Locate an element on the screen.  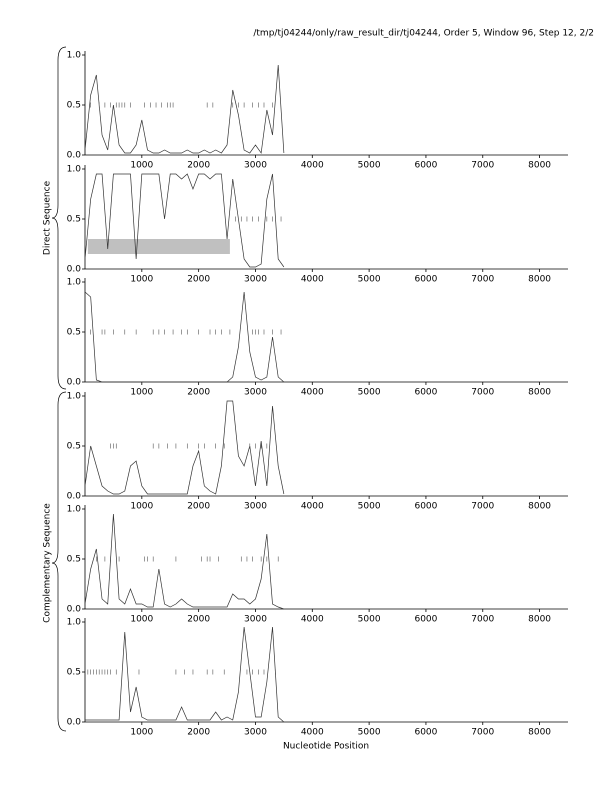
group-label: Direct Sequence is located at coordinates (48, 217).